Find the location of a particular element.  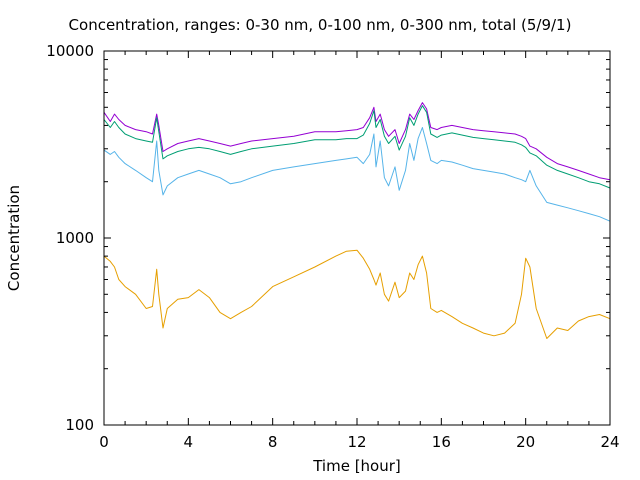

x-tick-label: 16 is located at coordinates (441, 442).